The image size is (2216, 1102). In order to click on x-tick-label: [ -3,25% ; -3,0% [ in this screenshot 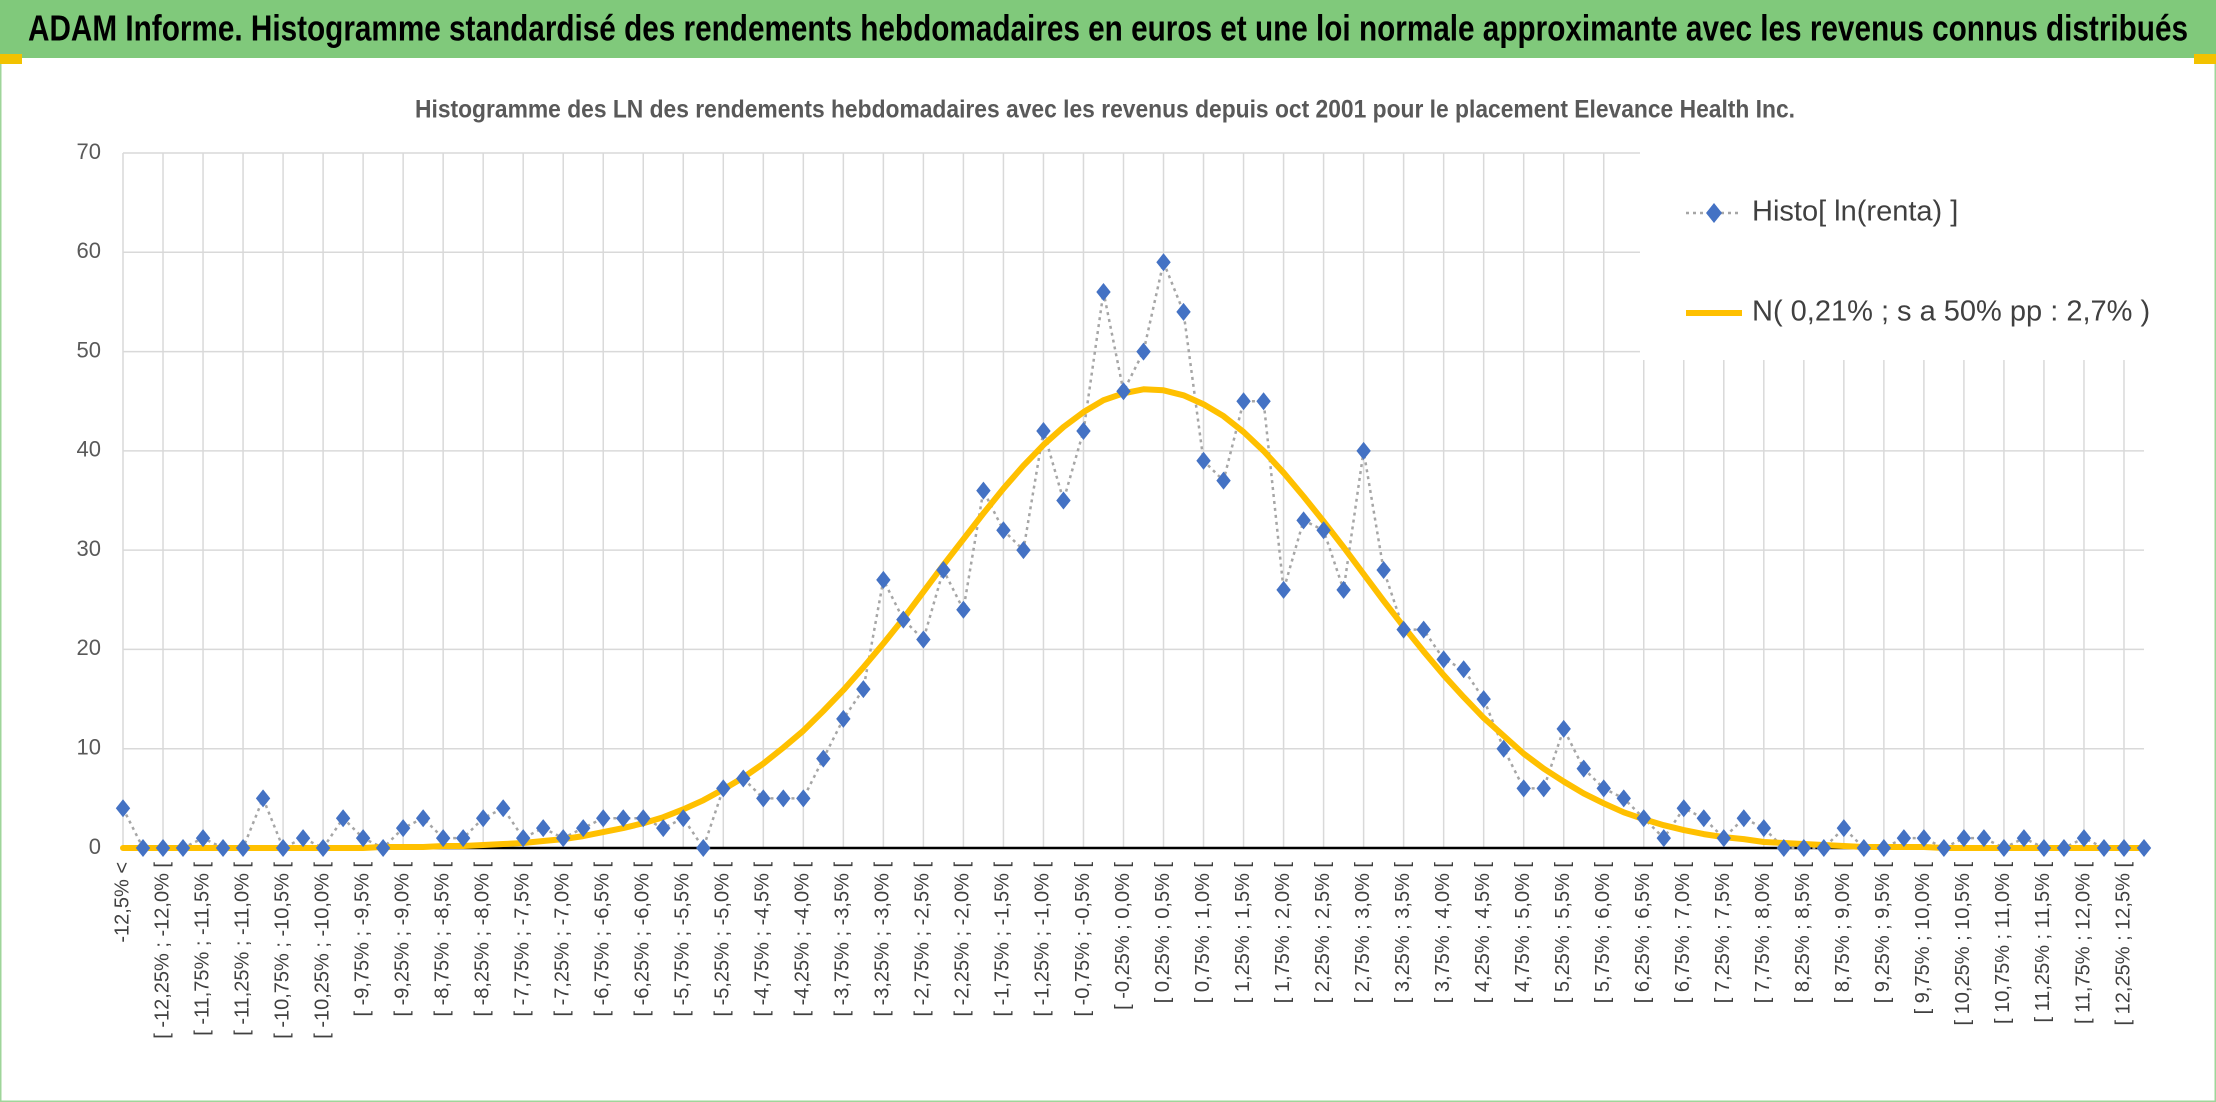, I will do `click(883, 939)`.